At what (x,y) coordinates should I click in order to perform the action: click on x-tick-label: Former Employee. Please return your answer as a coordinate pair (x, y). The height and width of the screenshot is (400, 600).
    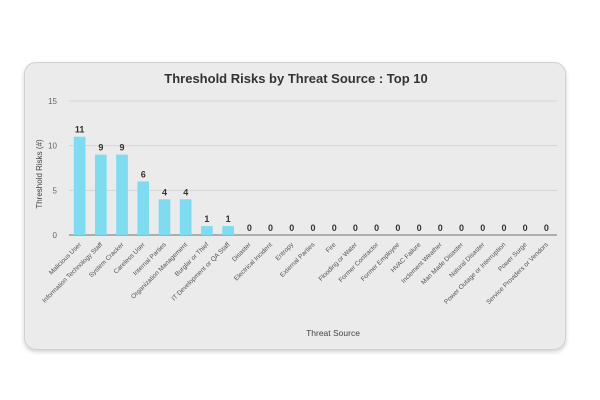
    Looking at the image, I should click on (381, 262).